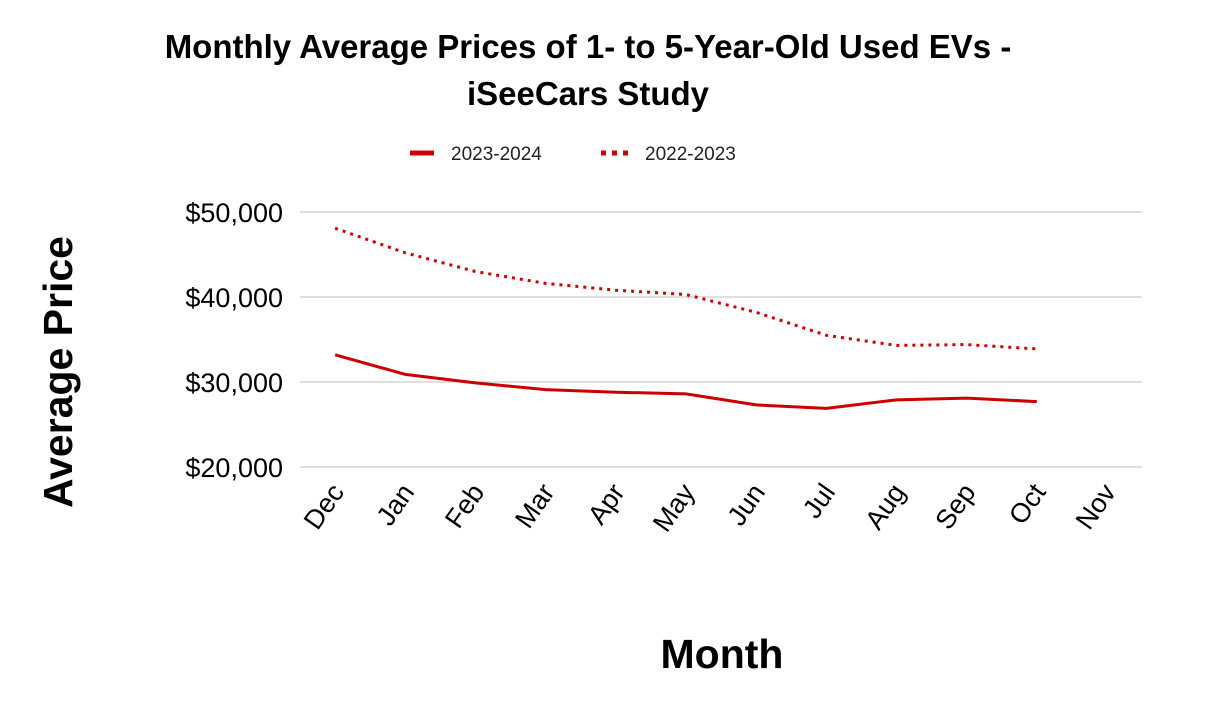 The height and width of the screenshot is (710, 1231). Describe the element at coordinates (606, 504) in the screenshot. I see `x-tick-label: Apr` at that location.